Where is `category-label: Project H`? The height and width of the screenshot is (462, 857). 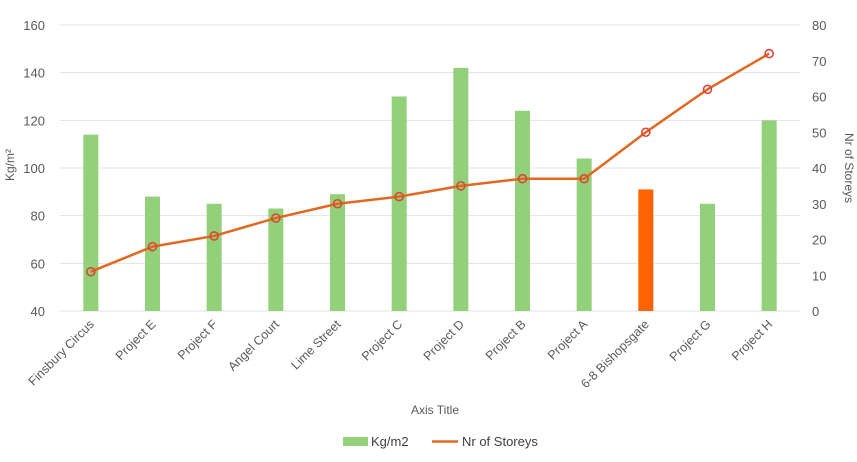 category-label: Project H is located at coordinates (752, 340).